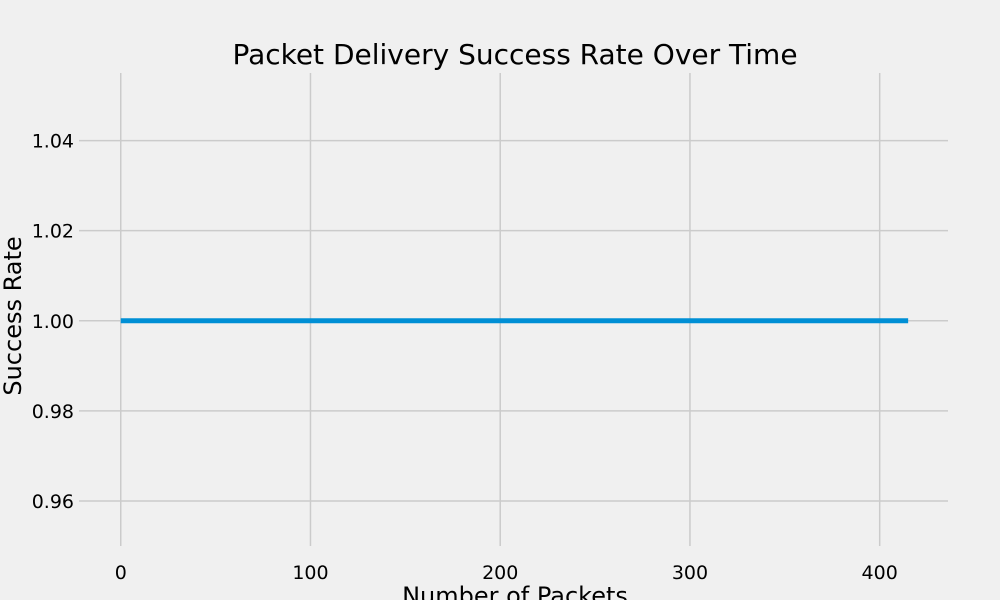  Describe the element at coordinates (690, 573) in the screenshot. I see `x-tick-label: 300` at that location.